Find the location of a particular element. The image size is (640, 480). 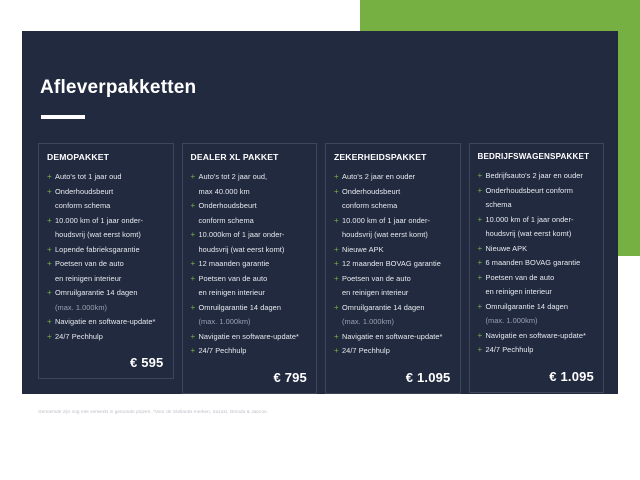

package-card-title: ZEKERHEIDSPAKKET is located at coordinates (380, 157).